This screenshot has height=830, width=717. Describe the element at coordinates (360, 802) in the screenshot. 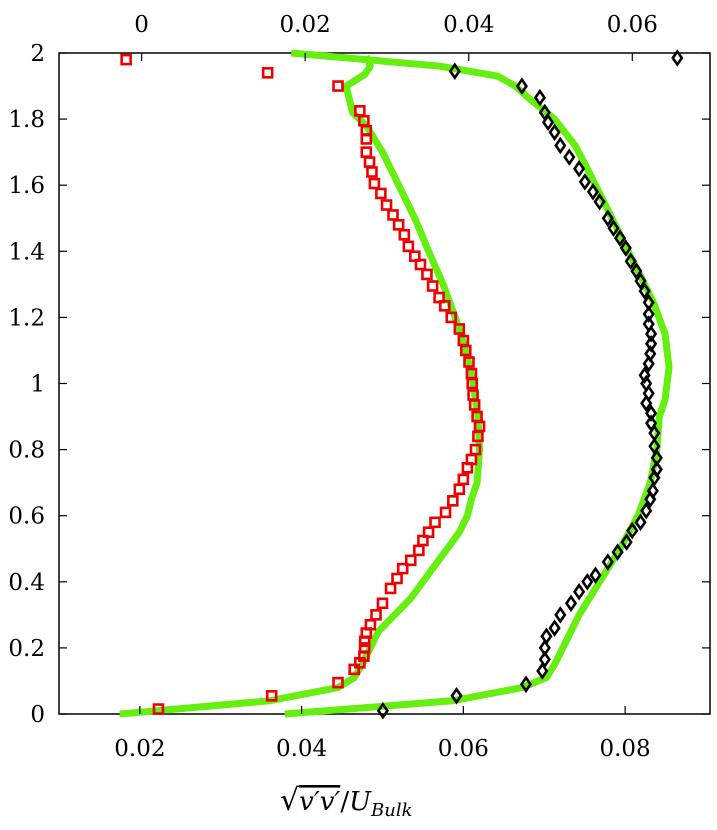

I see `x-axis-title-u: U` at that location.